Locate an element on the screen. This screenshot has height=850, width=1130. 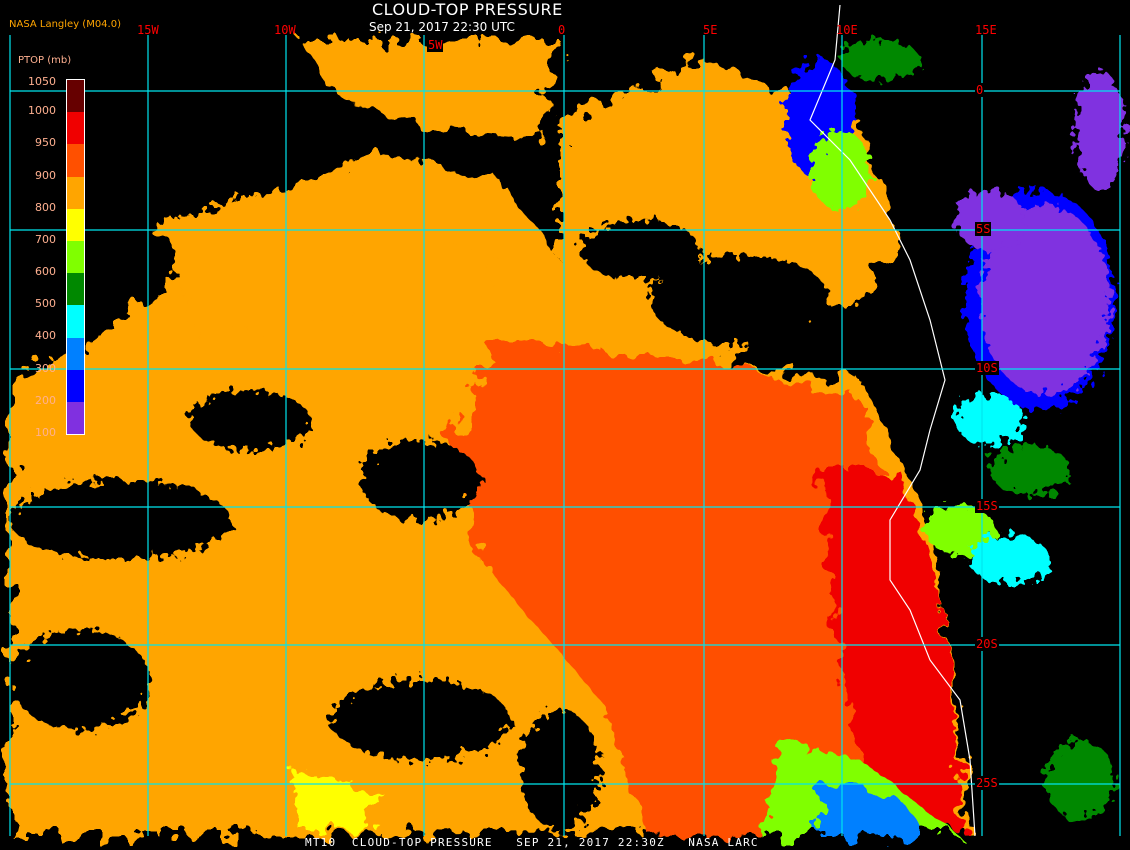
legend-tick-label: 700 is located at coordinates (45, 239).